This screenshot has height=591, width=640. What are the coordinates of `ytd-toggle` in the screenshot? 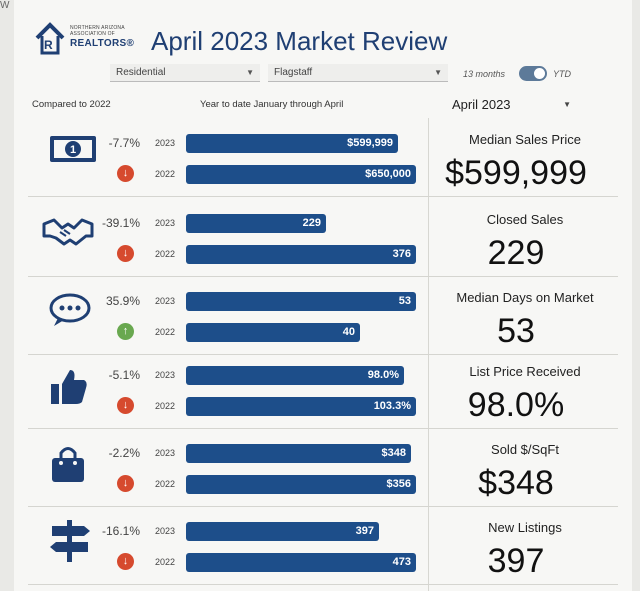 It's located at (533, 73).